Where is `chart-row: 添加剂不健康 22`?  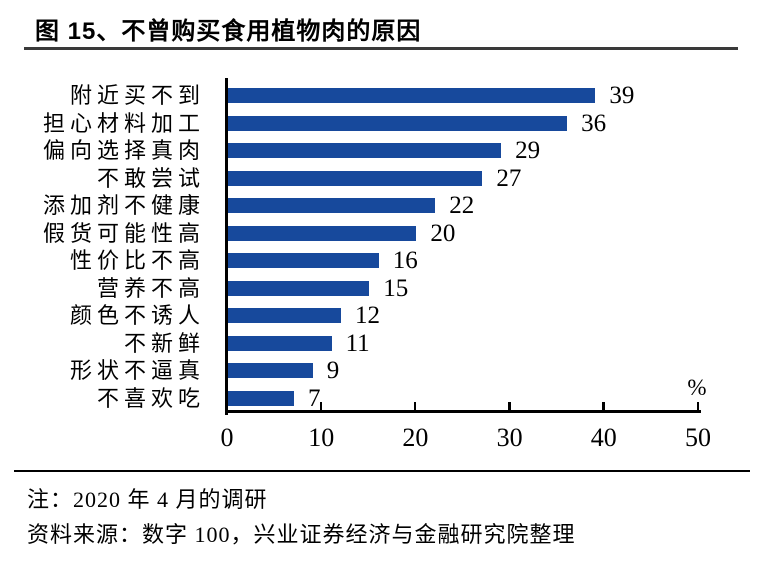 chart-row: 添加剂不健康 22 is located at coordinates (382, 206).